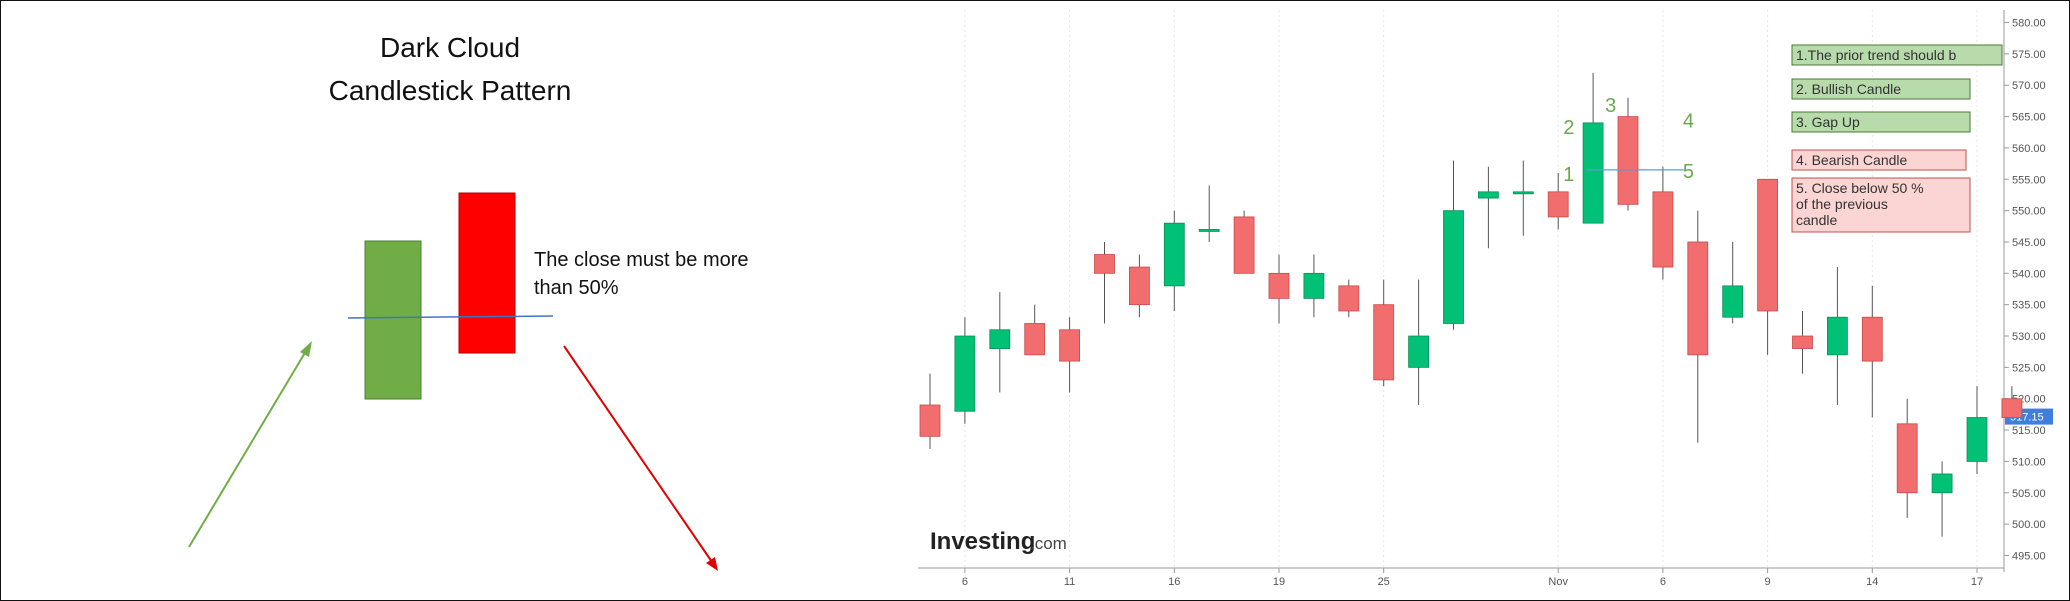 This screenshot has width=2070, height=601. What do you see at coordinates (2029, 55) in the screenshot?
I see `y-tick-label: 575.00` at bounding box center [2029, 55].